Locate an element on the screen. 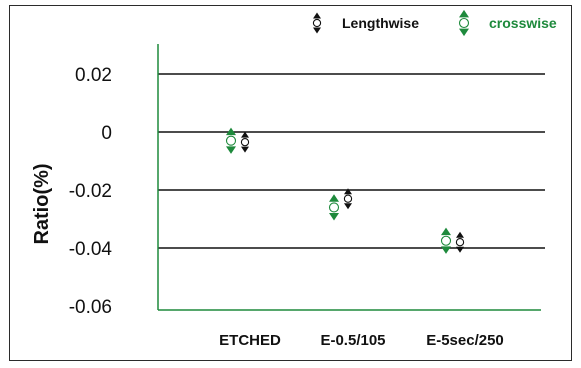  y-axis-label: Ratio(%) is located at coordinates (42, 203).